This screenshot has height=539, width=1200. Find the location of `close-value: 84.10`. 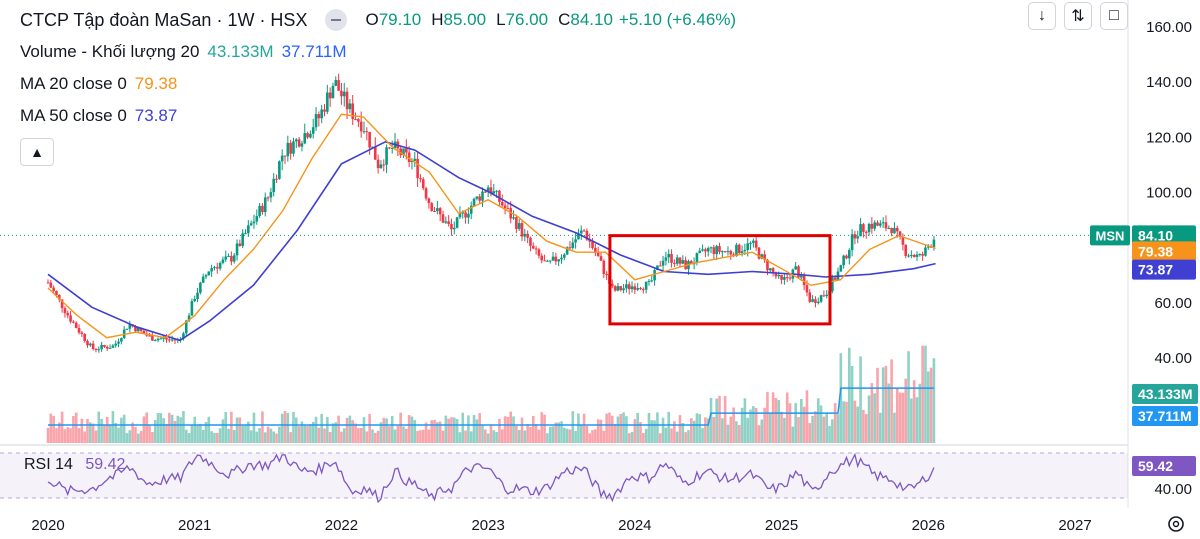

close-value: 84.10 is located at coordinates (591, 19).